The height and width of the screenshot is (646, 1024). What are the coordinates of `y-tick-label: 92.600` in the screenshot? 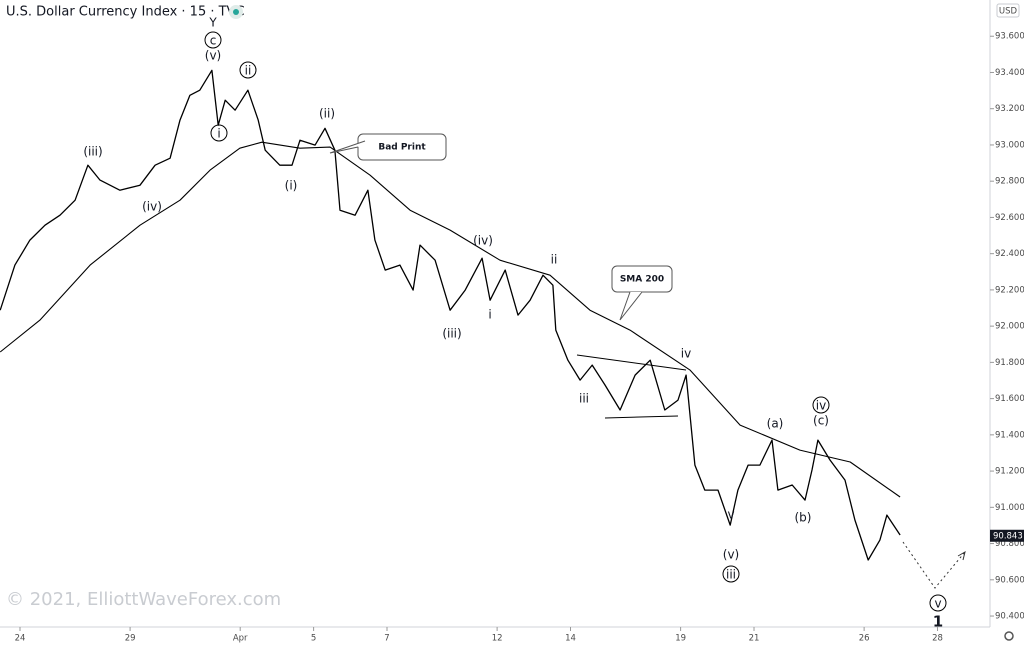 It's located at (1009, 218).